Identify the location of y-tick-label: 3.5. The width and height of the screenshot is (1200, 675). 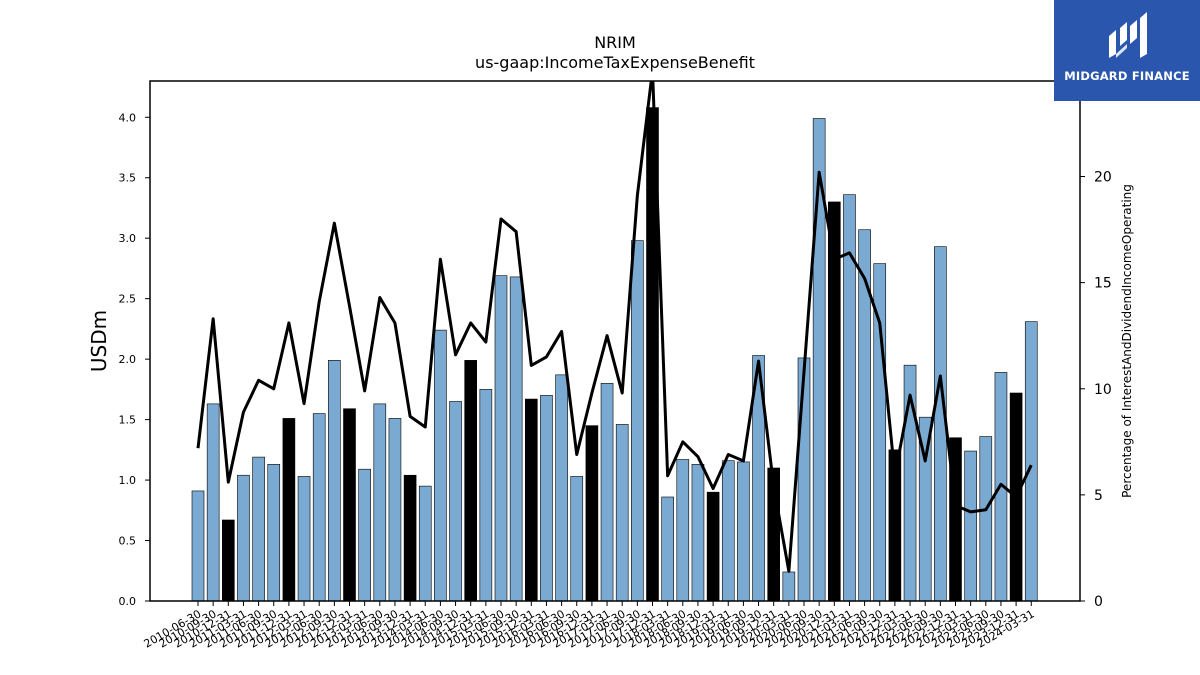
(128, 178).